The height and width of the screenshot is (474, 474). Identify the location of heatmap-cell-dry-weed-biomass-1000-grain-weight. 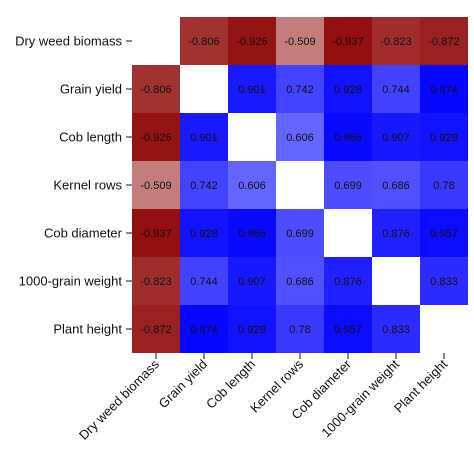
(396, 41).